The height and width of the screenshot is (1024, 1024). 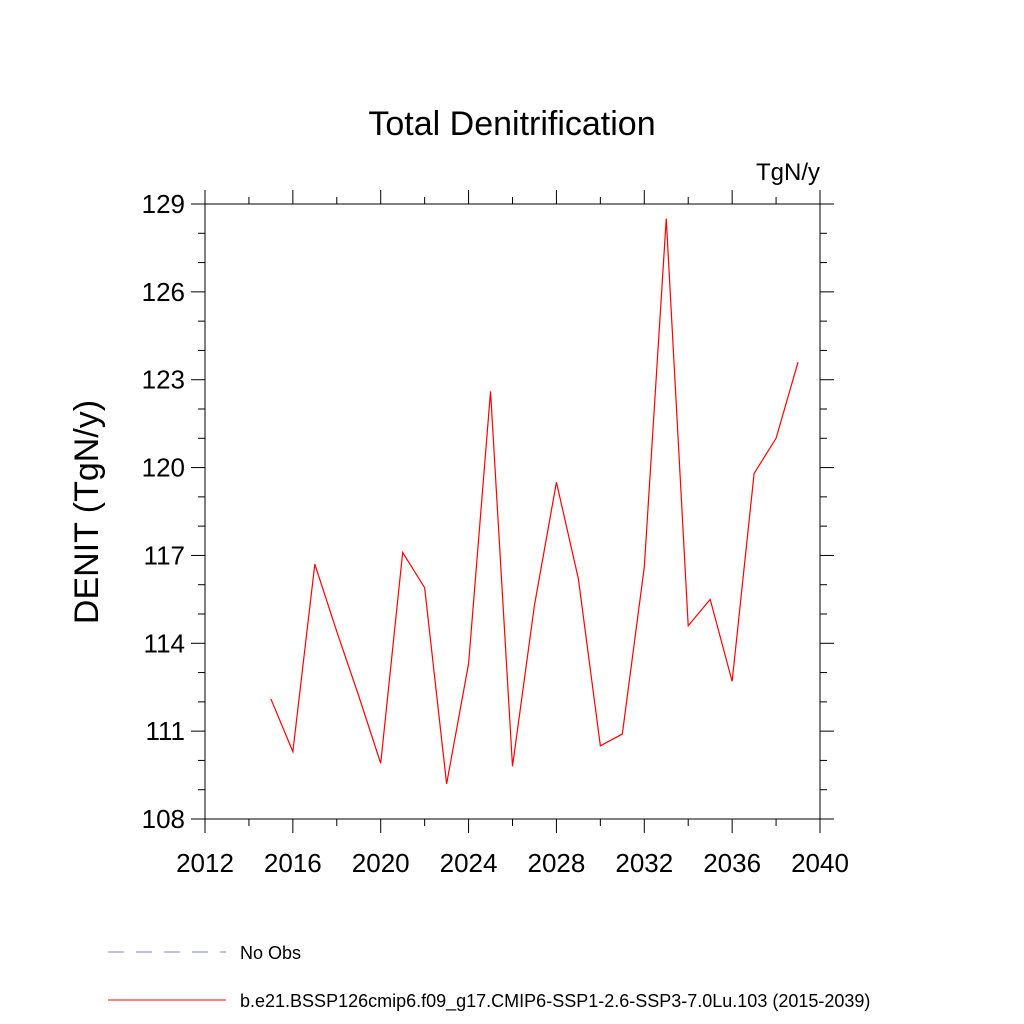 I want to click on y-tick-label: 123, so click(x=163, y=380).